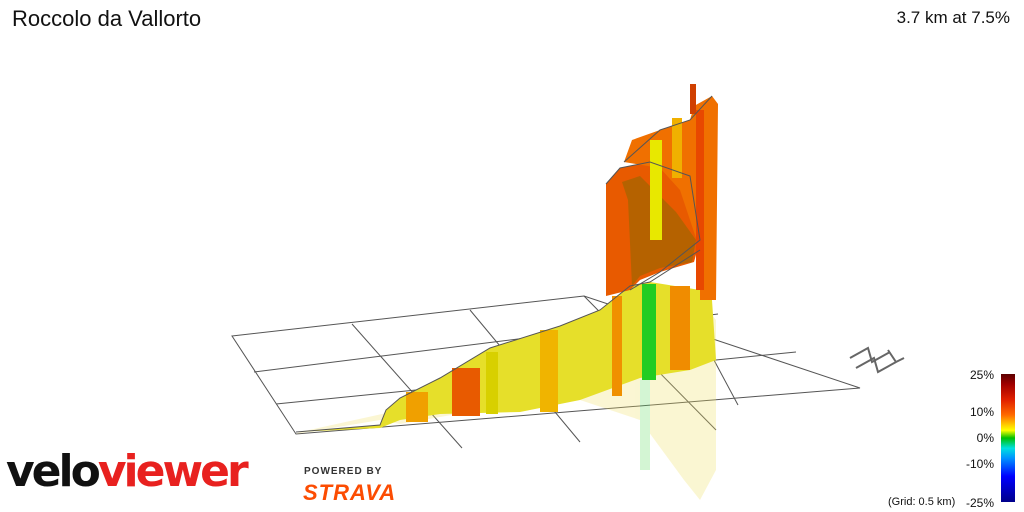 The image size is (1024, 512). I want to click on logo-part-velo: velo, so click(53, 471).